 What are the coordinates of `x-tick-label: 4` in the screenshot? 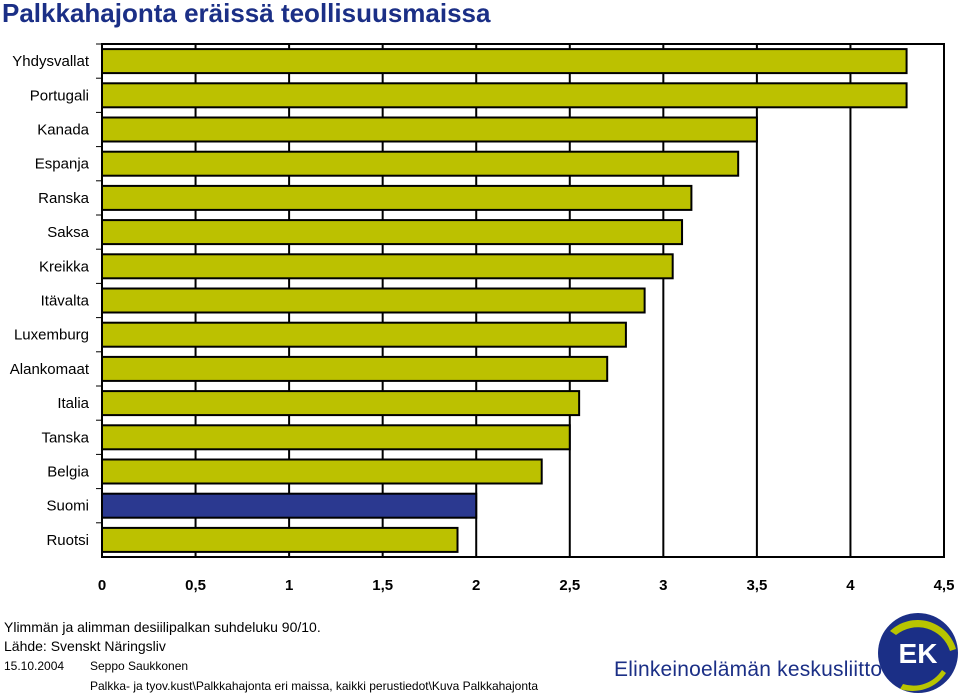 It's located at (850, 585).